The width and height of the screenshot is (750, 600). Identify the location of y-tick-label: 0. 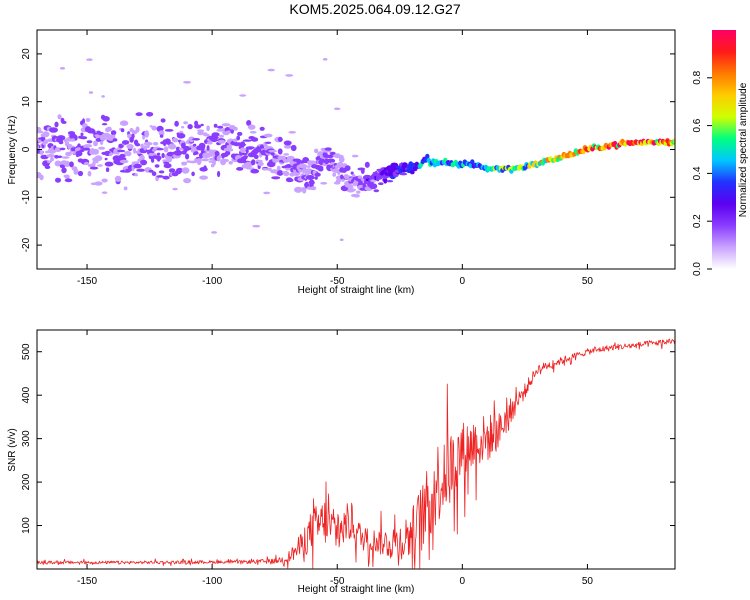
(26, 149).